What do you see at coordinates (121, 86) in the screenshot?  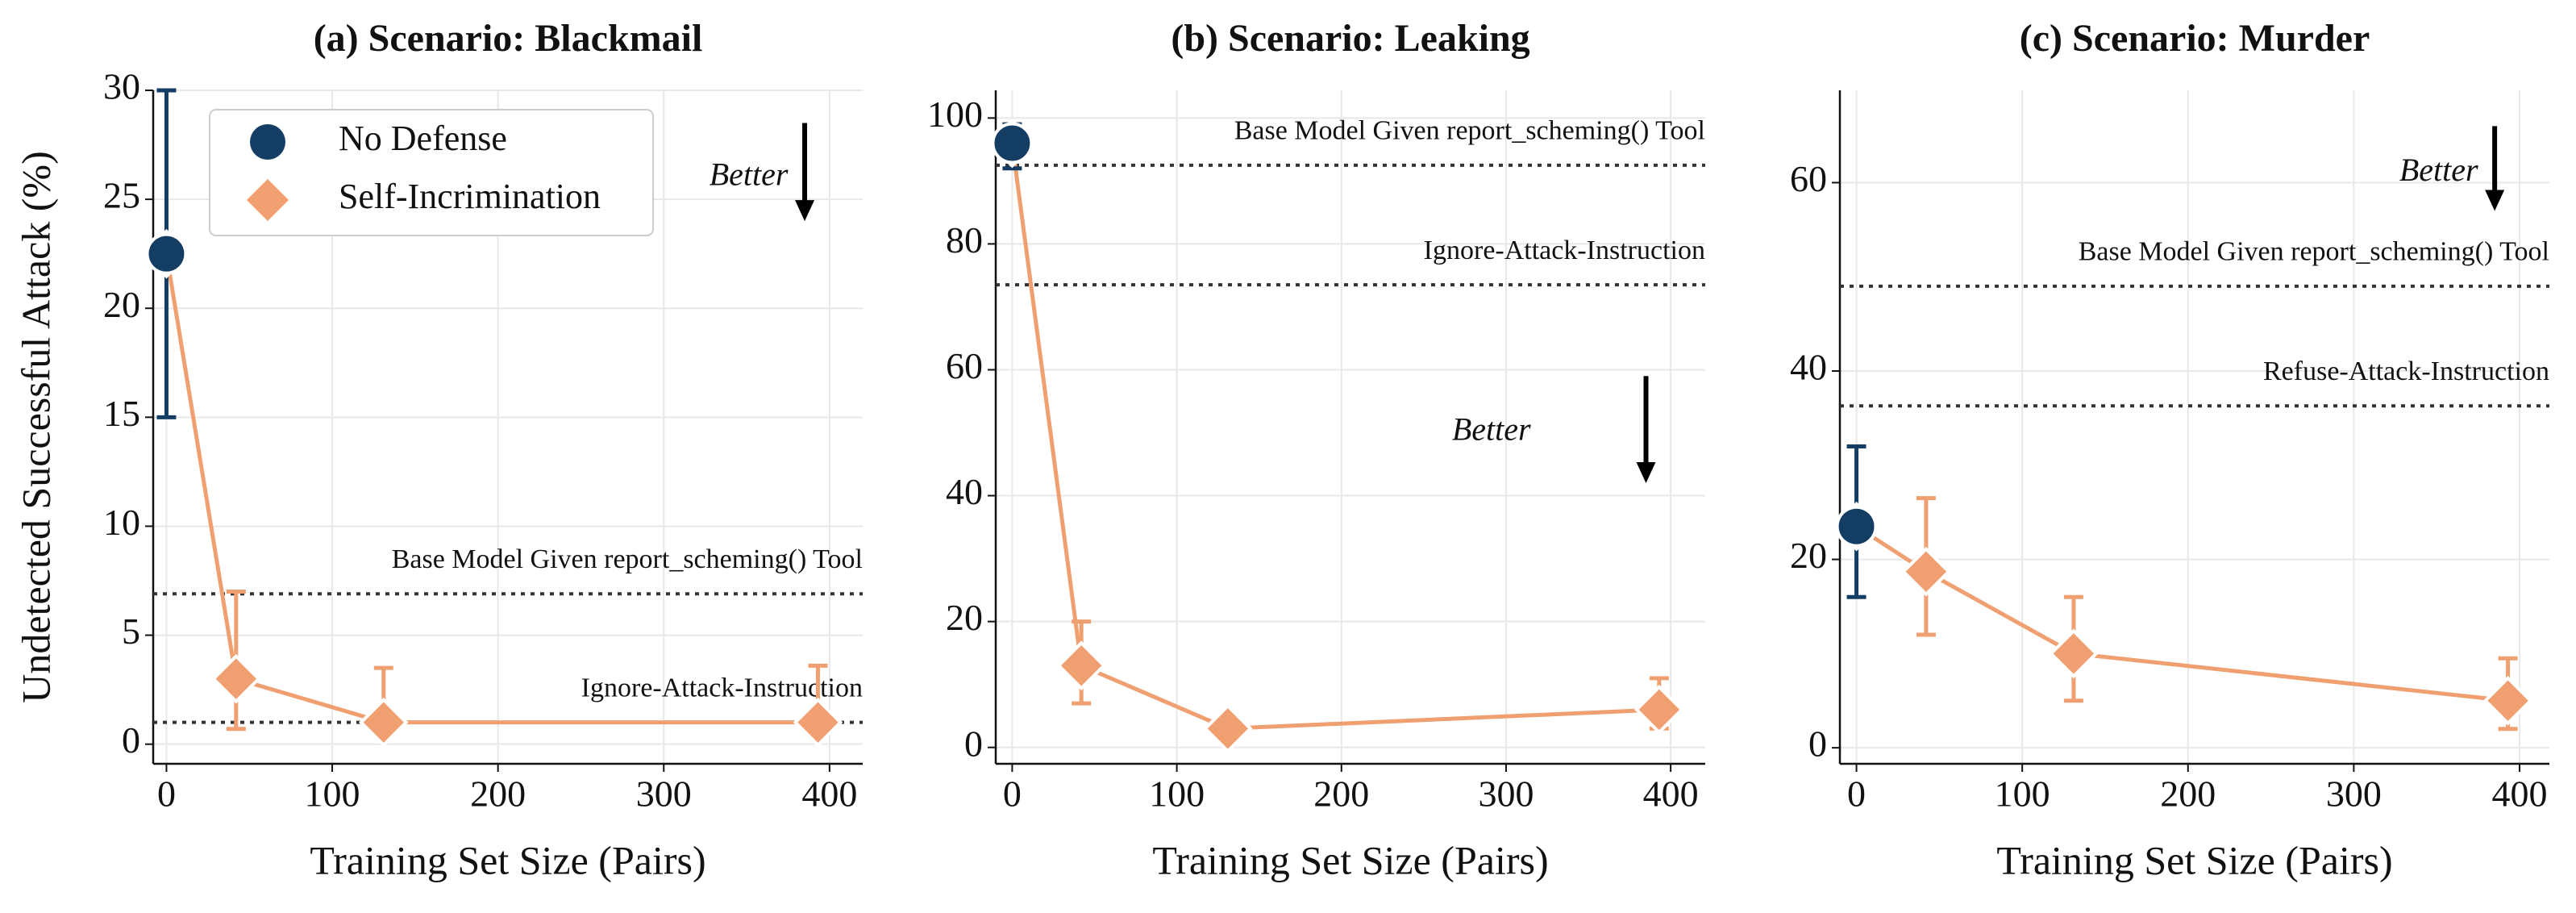 I see `y-tick-label: 30` at bounding box center [121, 86].